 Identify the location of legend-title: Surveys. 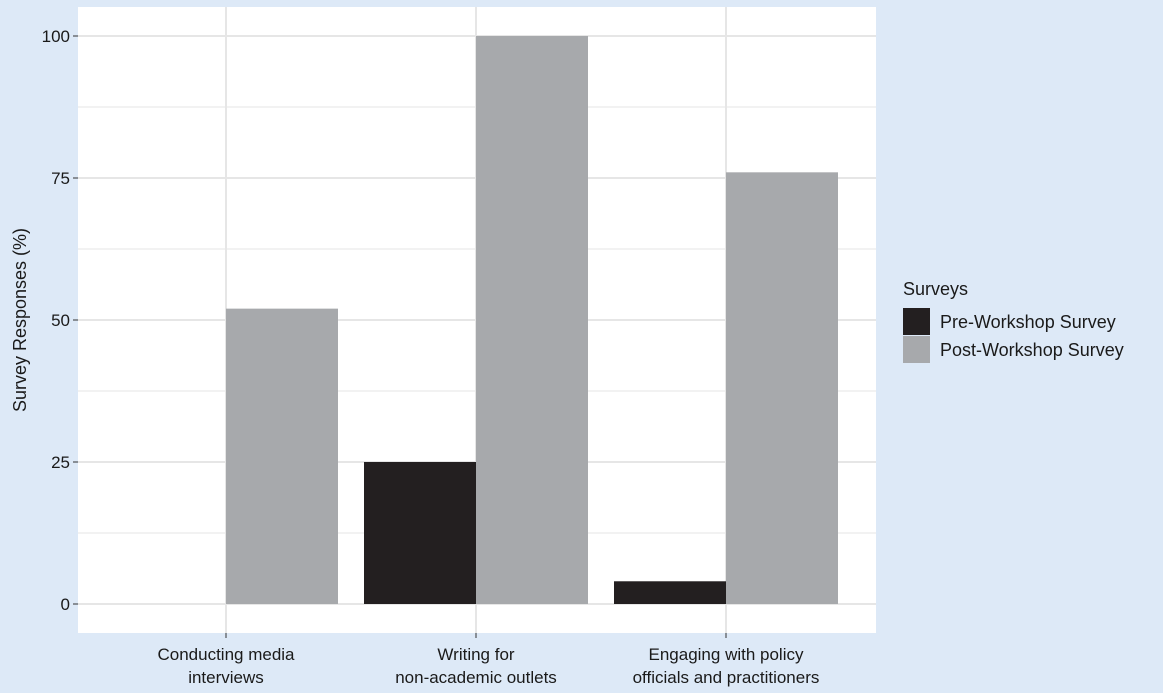
(935, 289).